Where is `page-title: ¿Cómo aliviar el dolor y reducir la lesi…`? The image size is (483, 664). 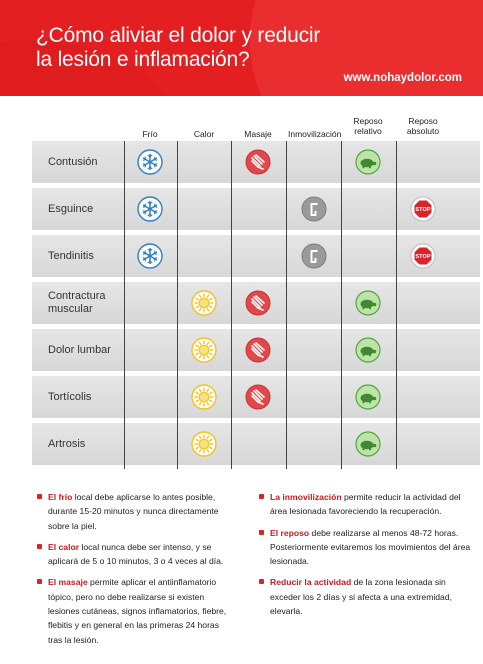 page-title: ¿Cómo aliviar el dolor y reducir la lesi… is located at coordinates (196, 48).